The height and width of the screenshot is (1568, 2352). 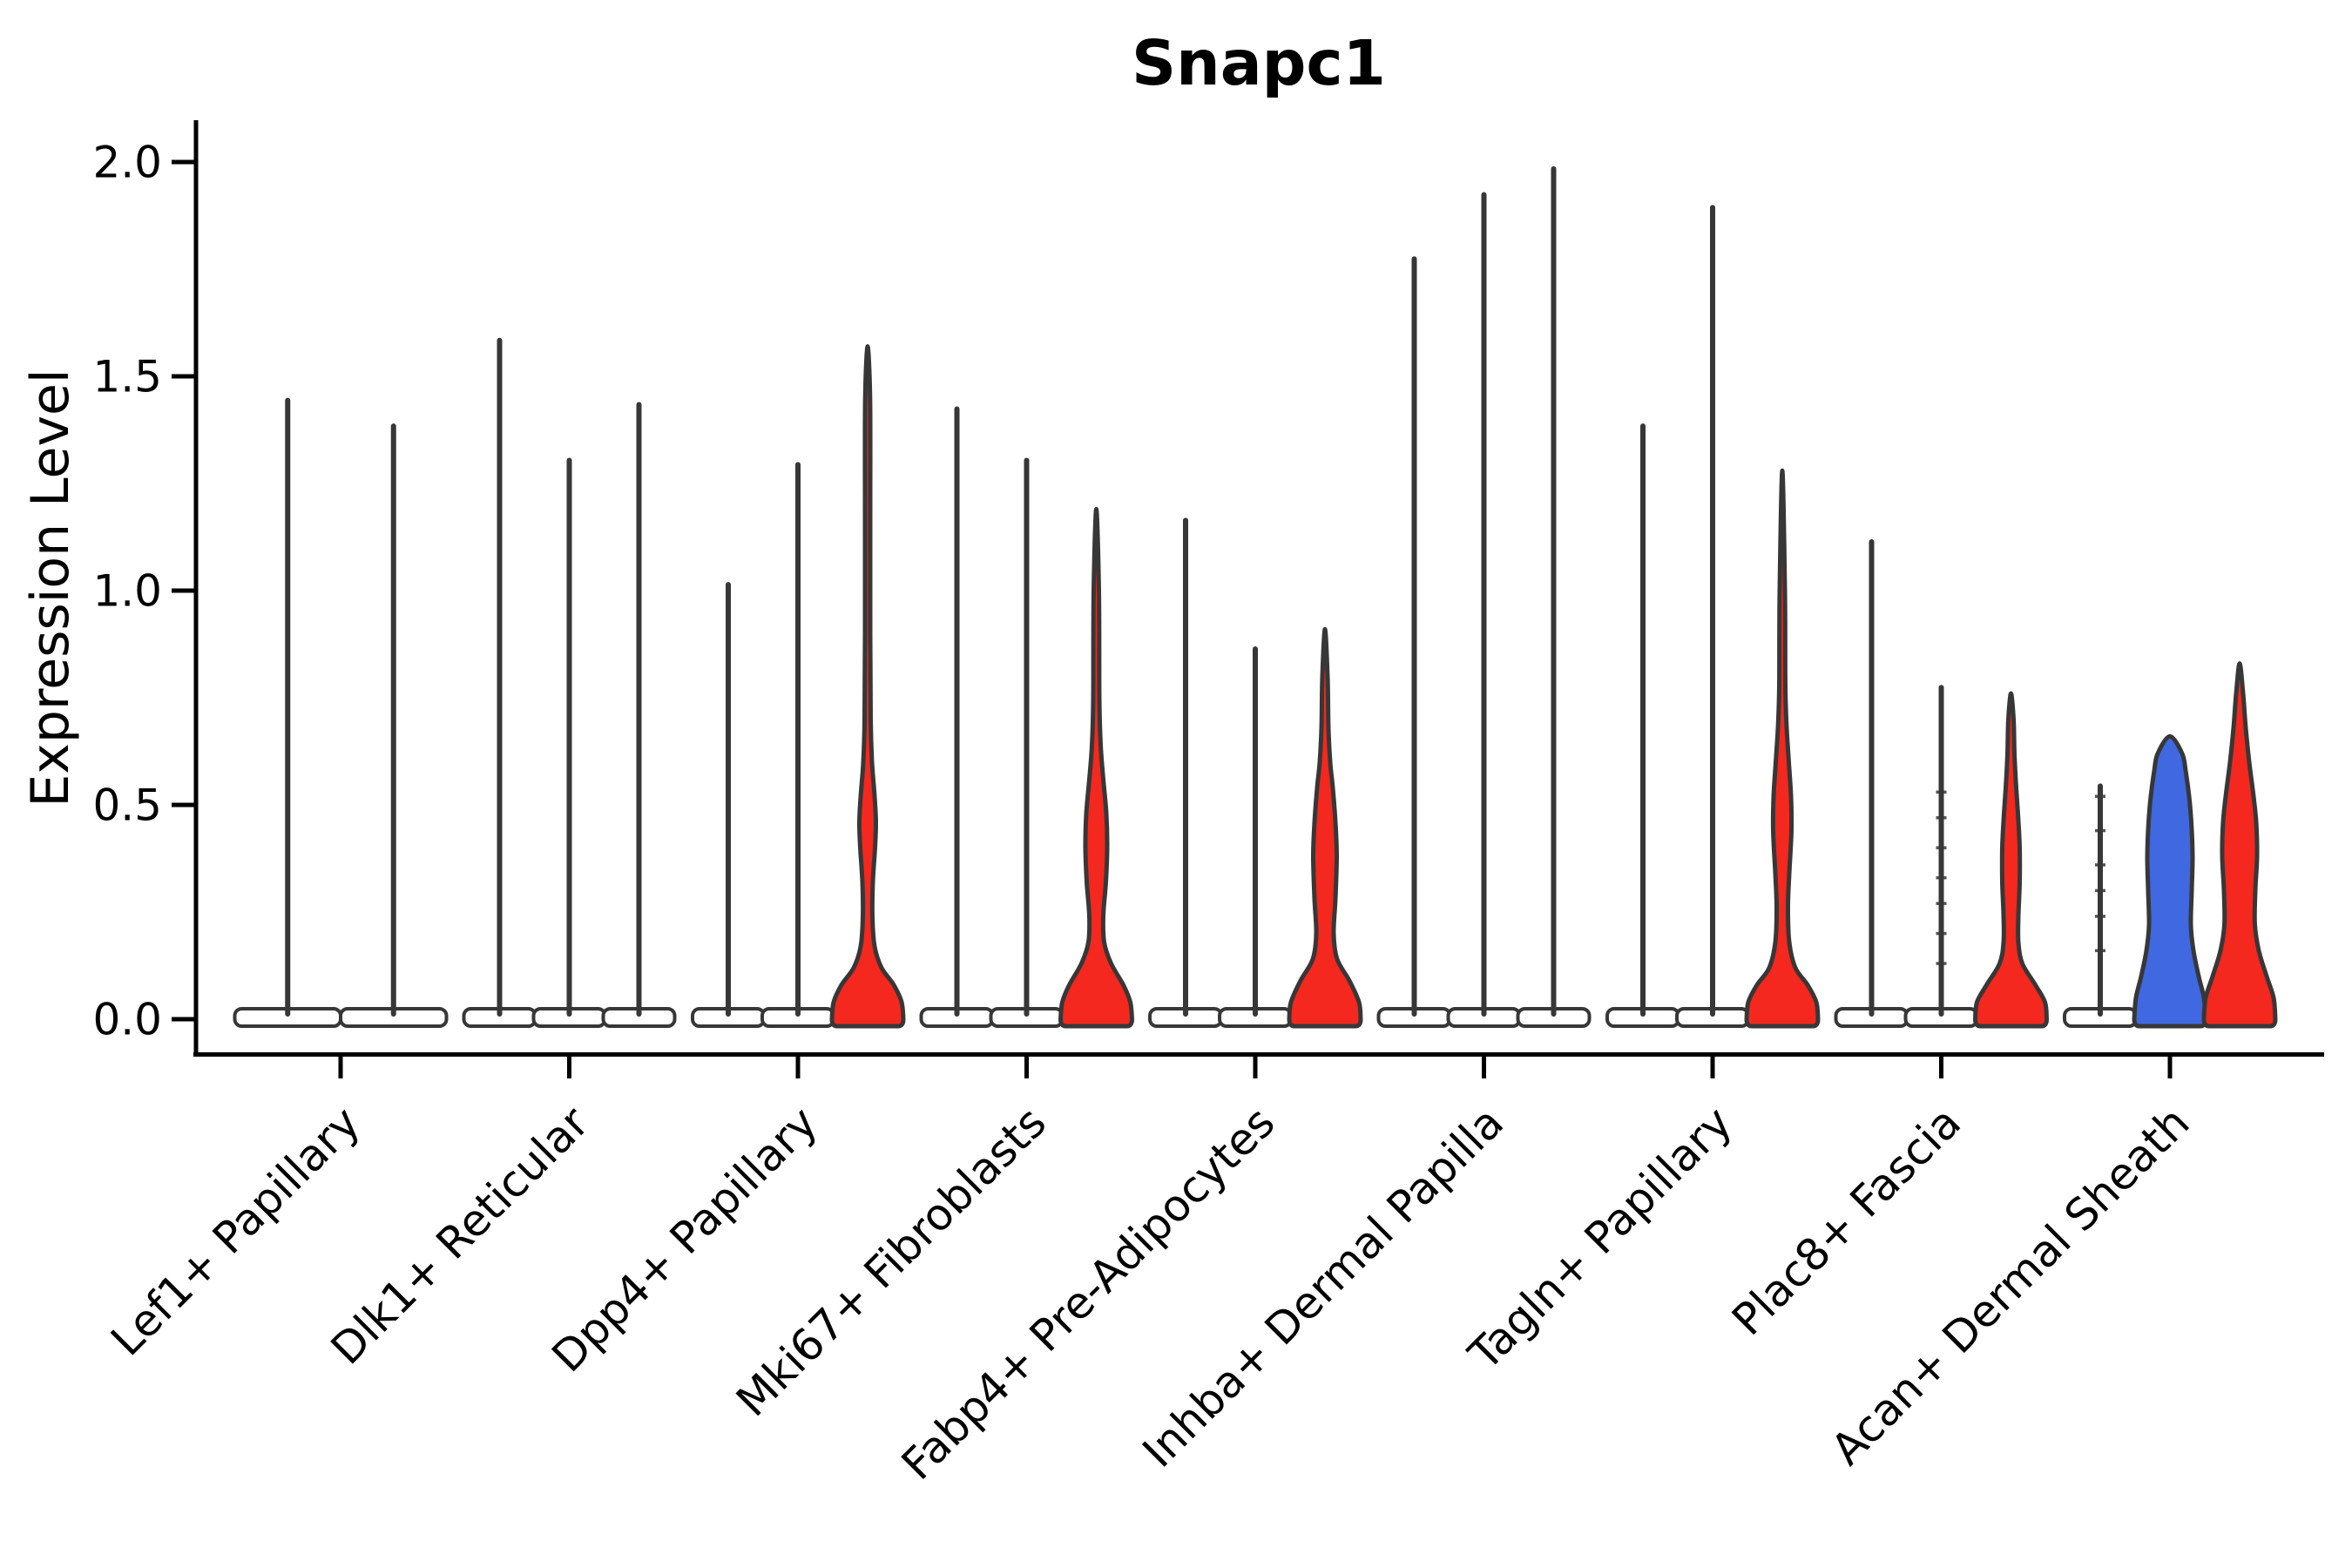 What do you see at coordinates (235, 1231) in the screenshot?
I see `x-tick-label-1: Lef1+ Papillary` at bounding box center [235, 1231].